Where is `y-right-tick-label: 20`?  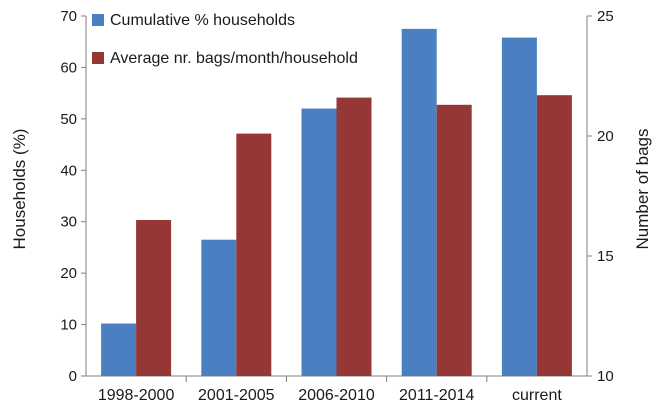 y-right-tick-label: 20 is located at coordinates (605, 136).